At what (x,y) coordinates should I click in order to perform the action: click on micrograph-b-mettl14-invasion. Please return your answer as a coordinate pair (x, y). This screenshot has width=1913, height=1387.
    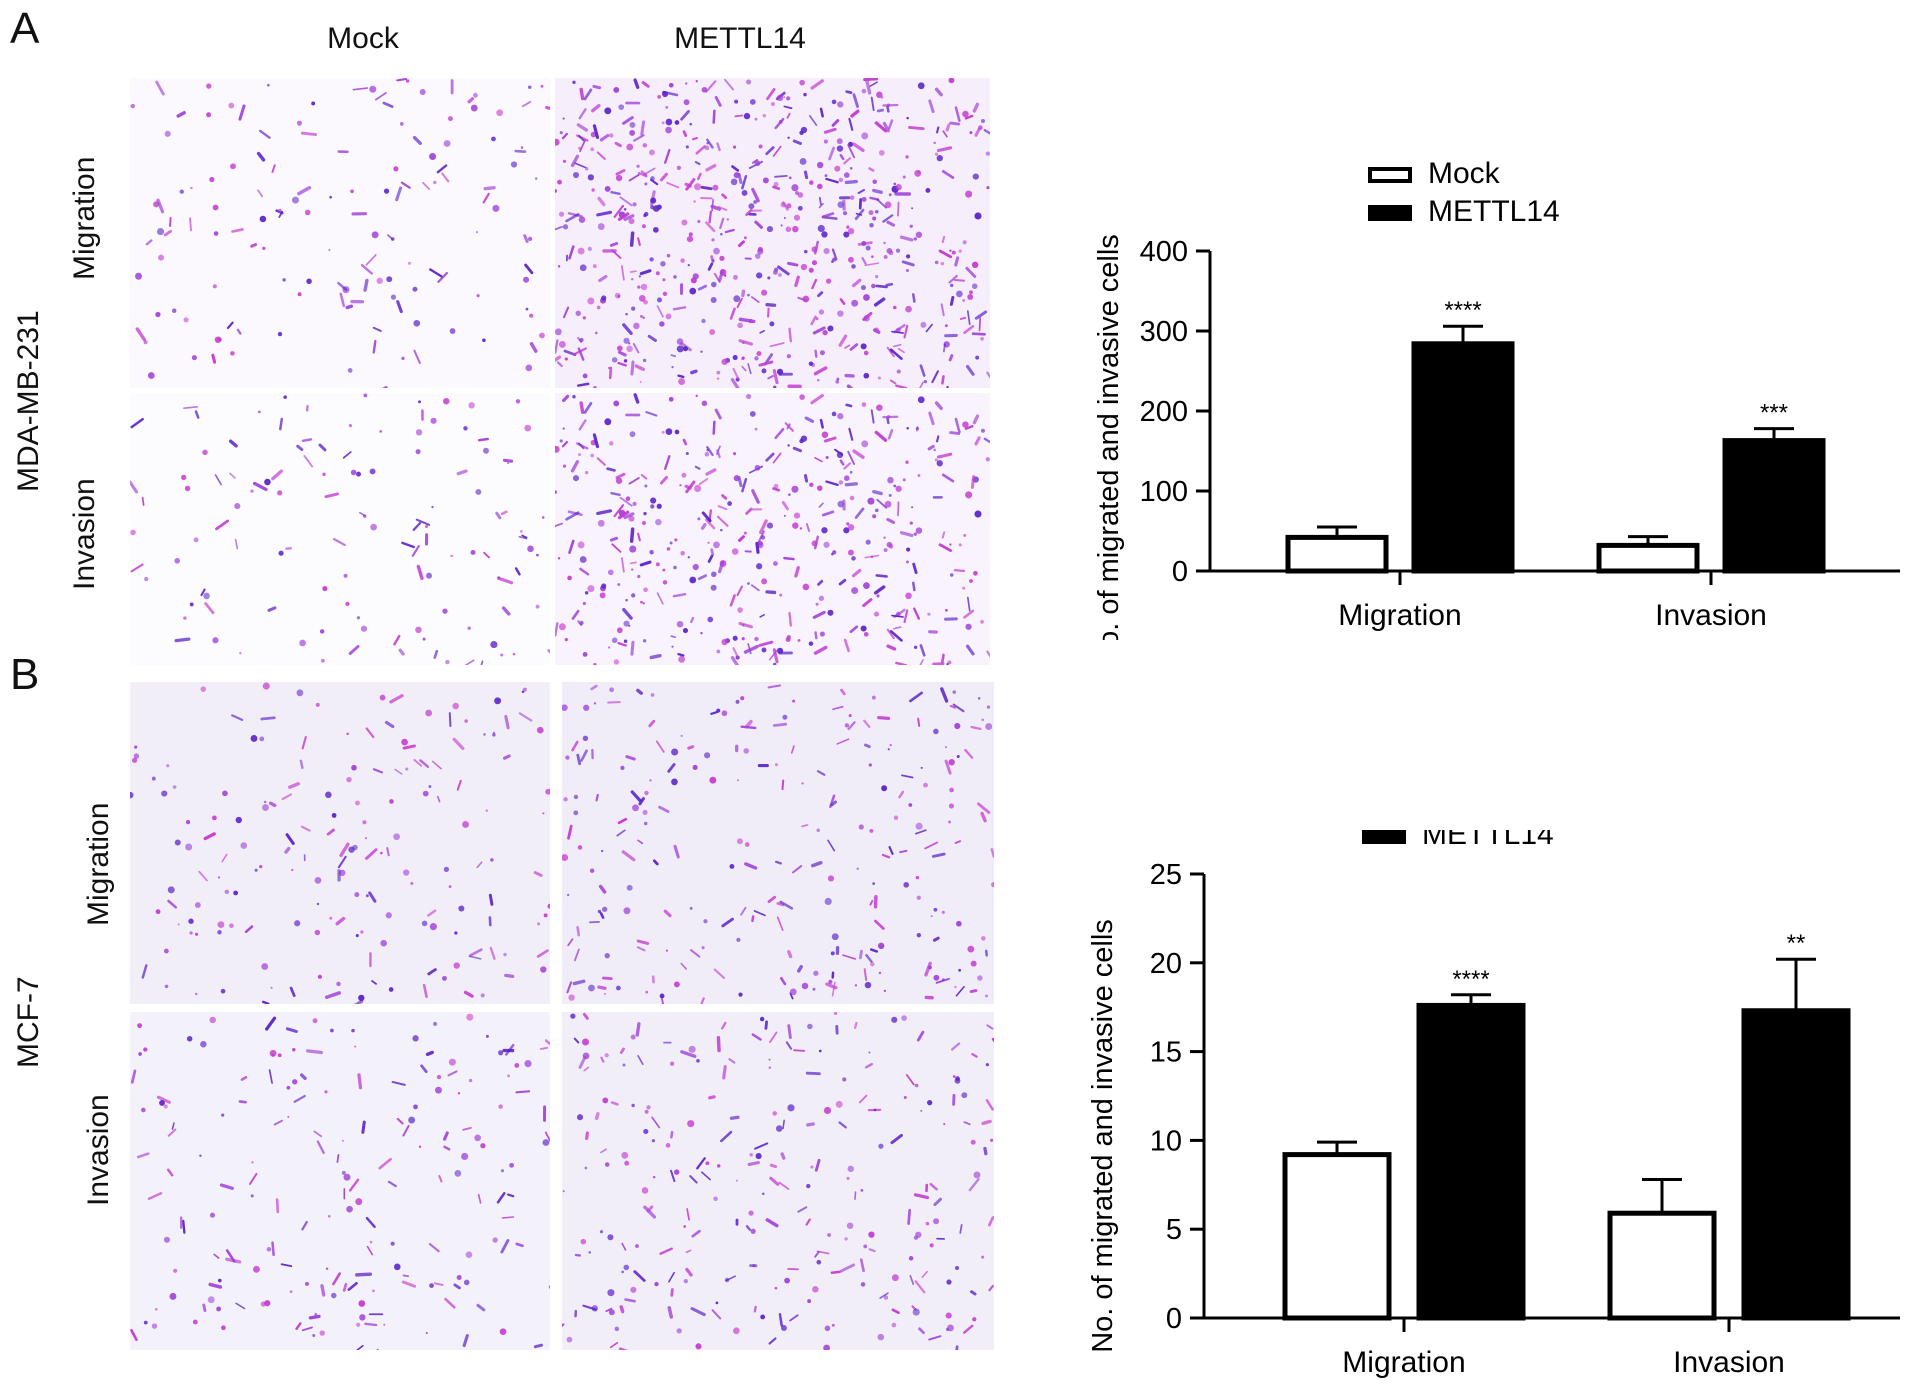
    Looking at the image, I should click on (778, 1181).